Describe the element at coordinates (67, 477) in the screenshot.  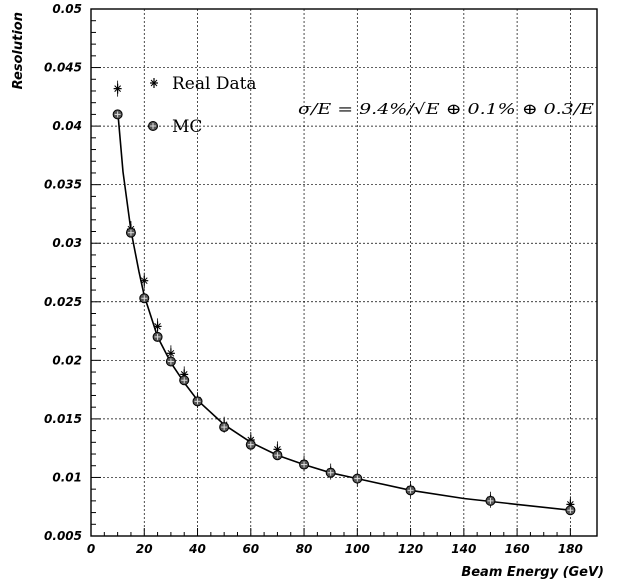
I see `y-tick-label: 0.01` at that location.